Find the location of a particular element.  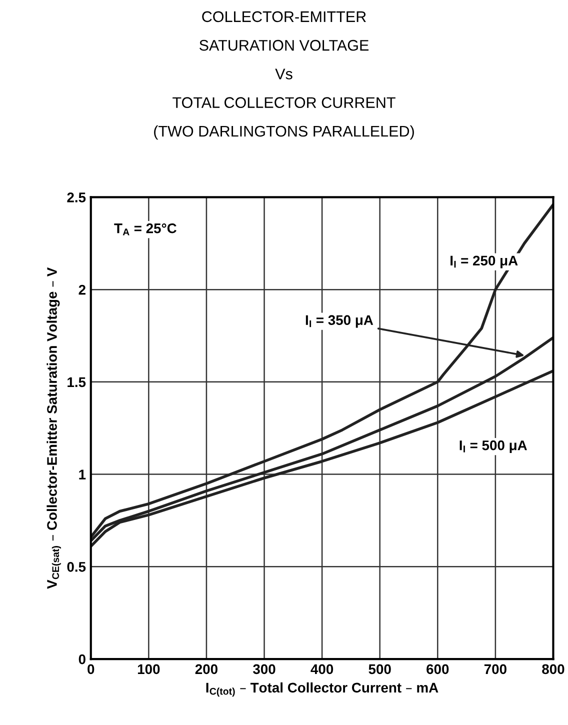

y-tick-label: 0.5 is located at coordinates (76, 567).